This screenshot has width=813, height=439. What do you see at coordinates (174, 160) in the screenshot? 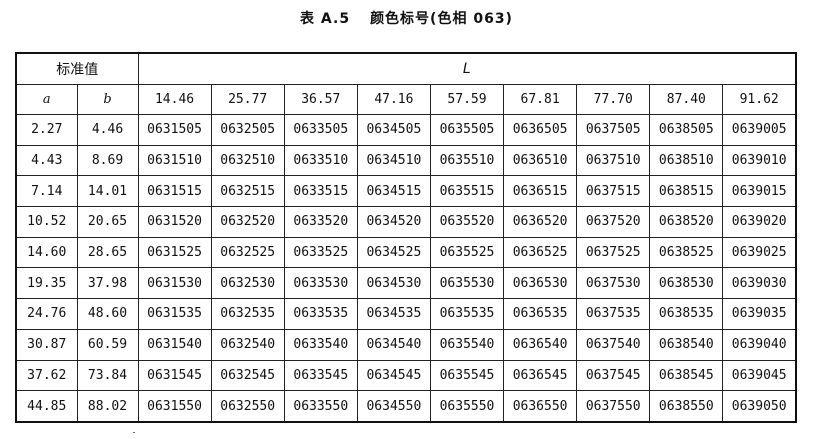
I see `color-code-cell: 0631510` at bounding box center [174, 160].